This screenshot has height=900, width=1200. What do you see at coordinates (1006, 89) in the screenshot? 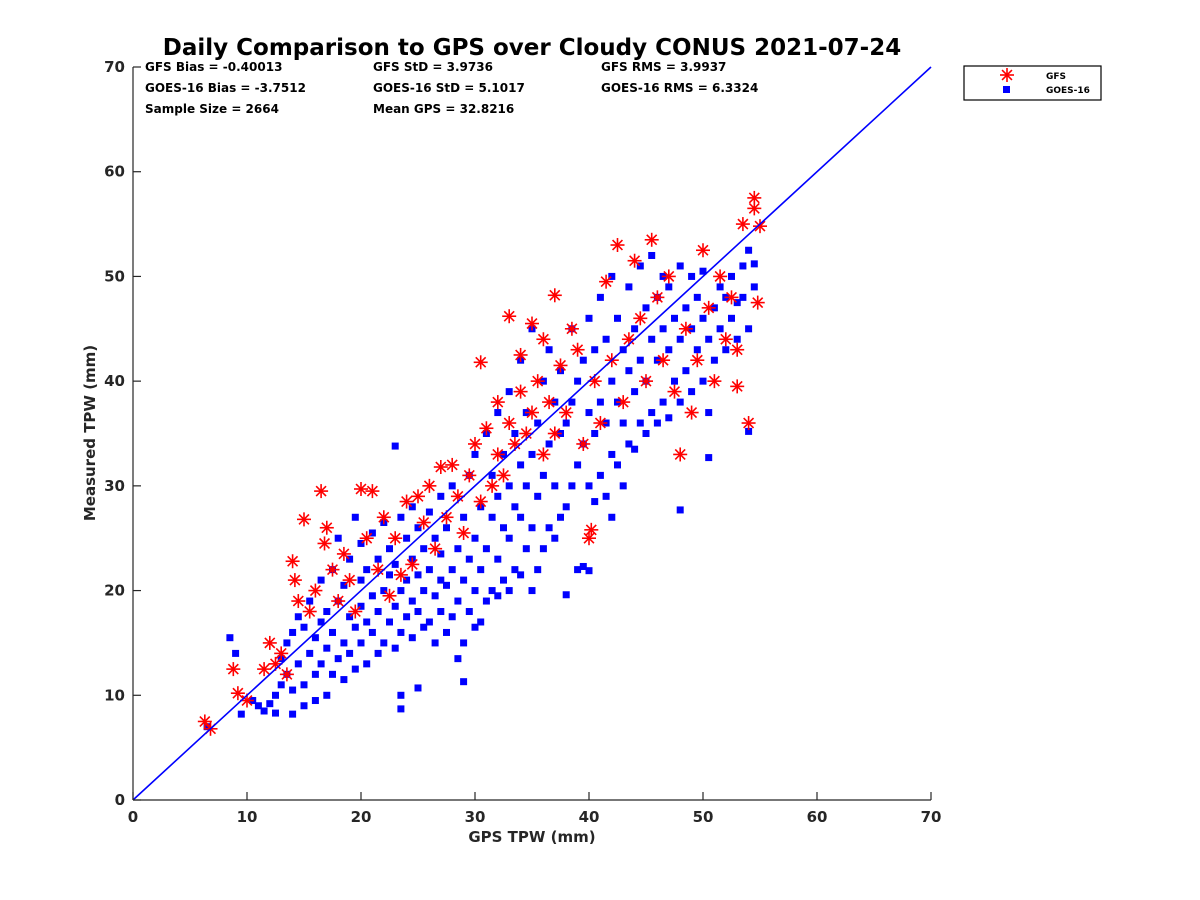
I see `legend-goes16-marker` at bounding box center [1006, 89].